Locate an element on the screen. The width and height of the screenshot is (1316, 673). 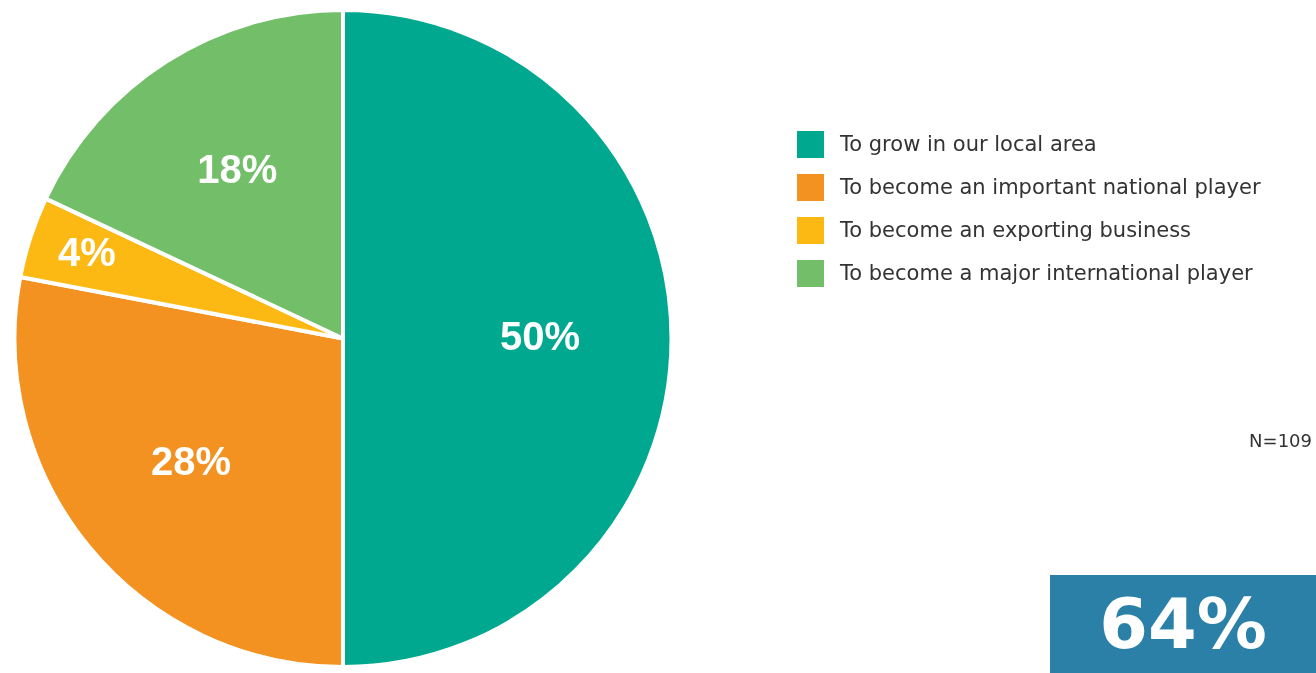
data-label: 4% is located at coordinates (86, 252).